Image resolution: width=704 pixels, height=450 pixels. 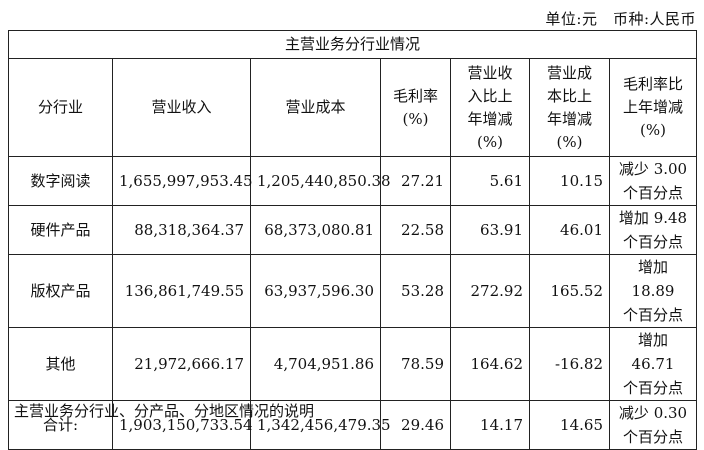 I want to click on header-revenue-change-line: 营业收, so click(x=490, y=72).